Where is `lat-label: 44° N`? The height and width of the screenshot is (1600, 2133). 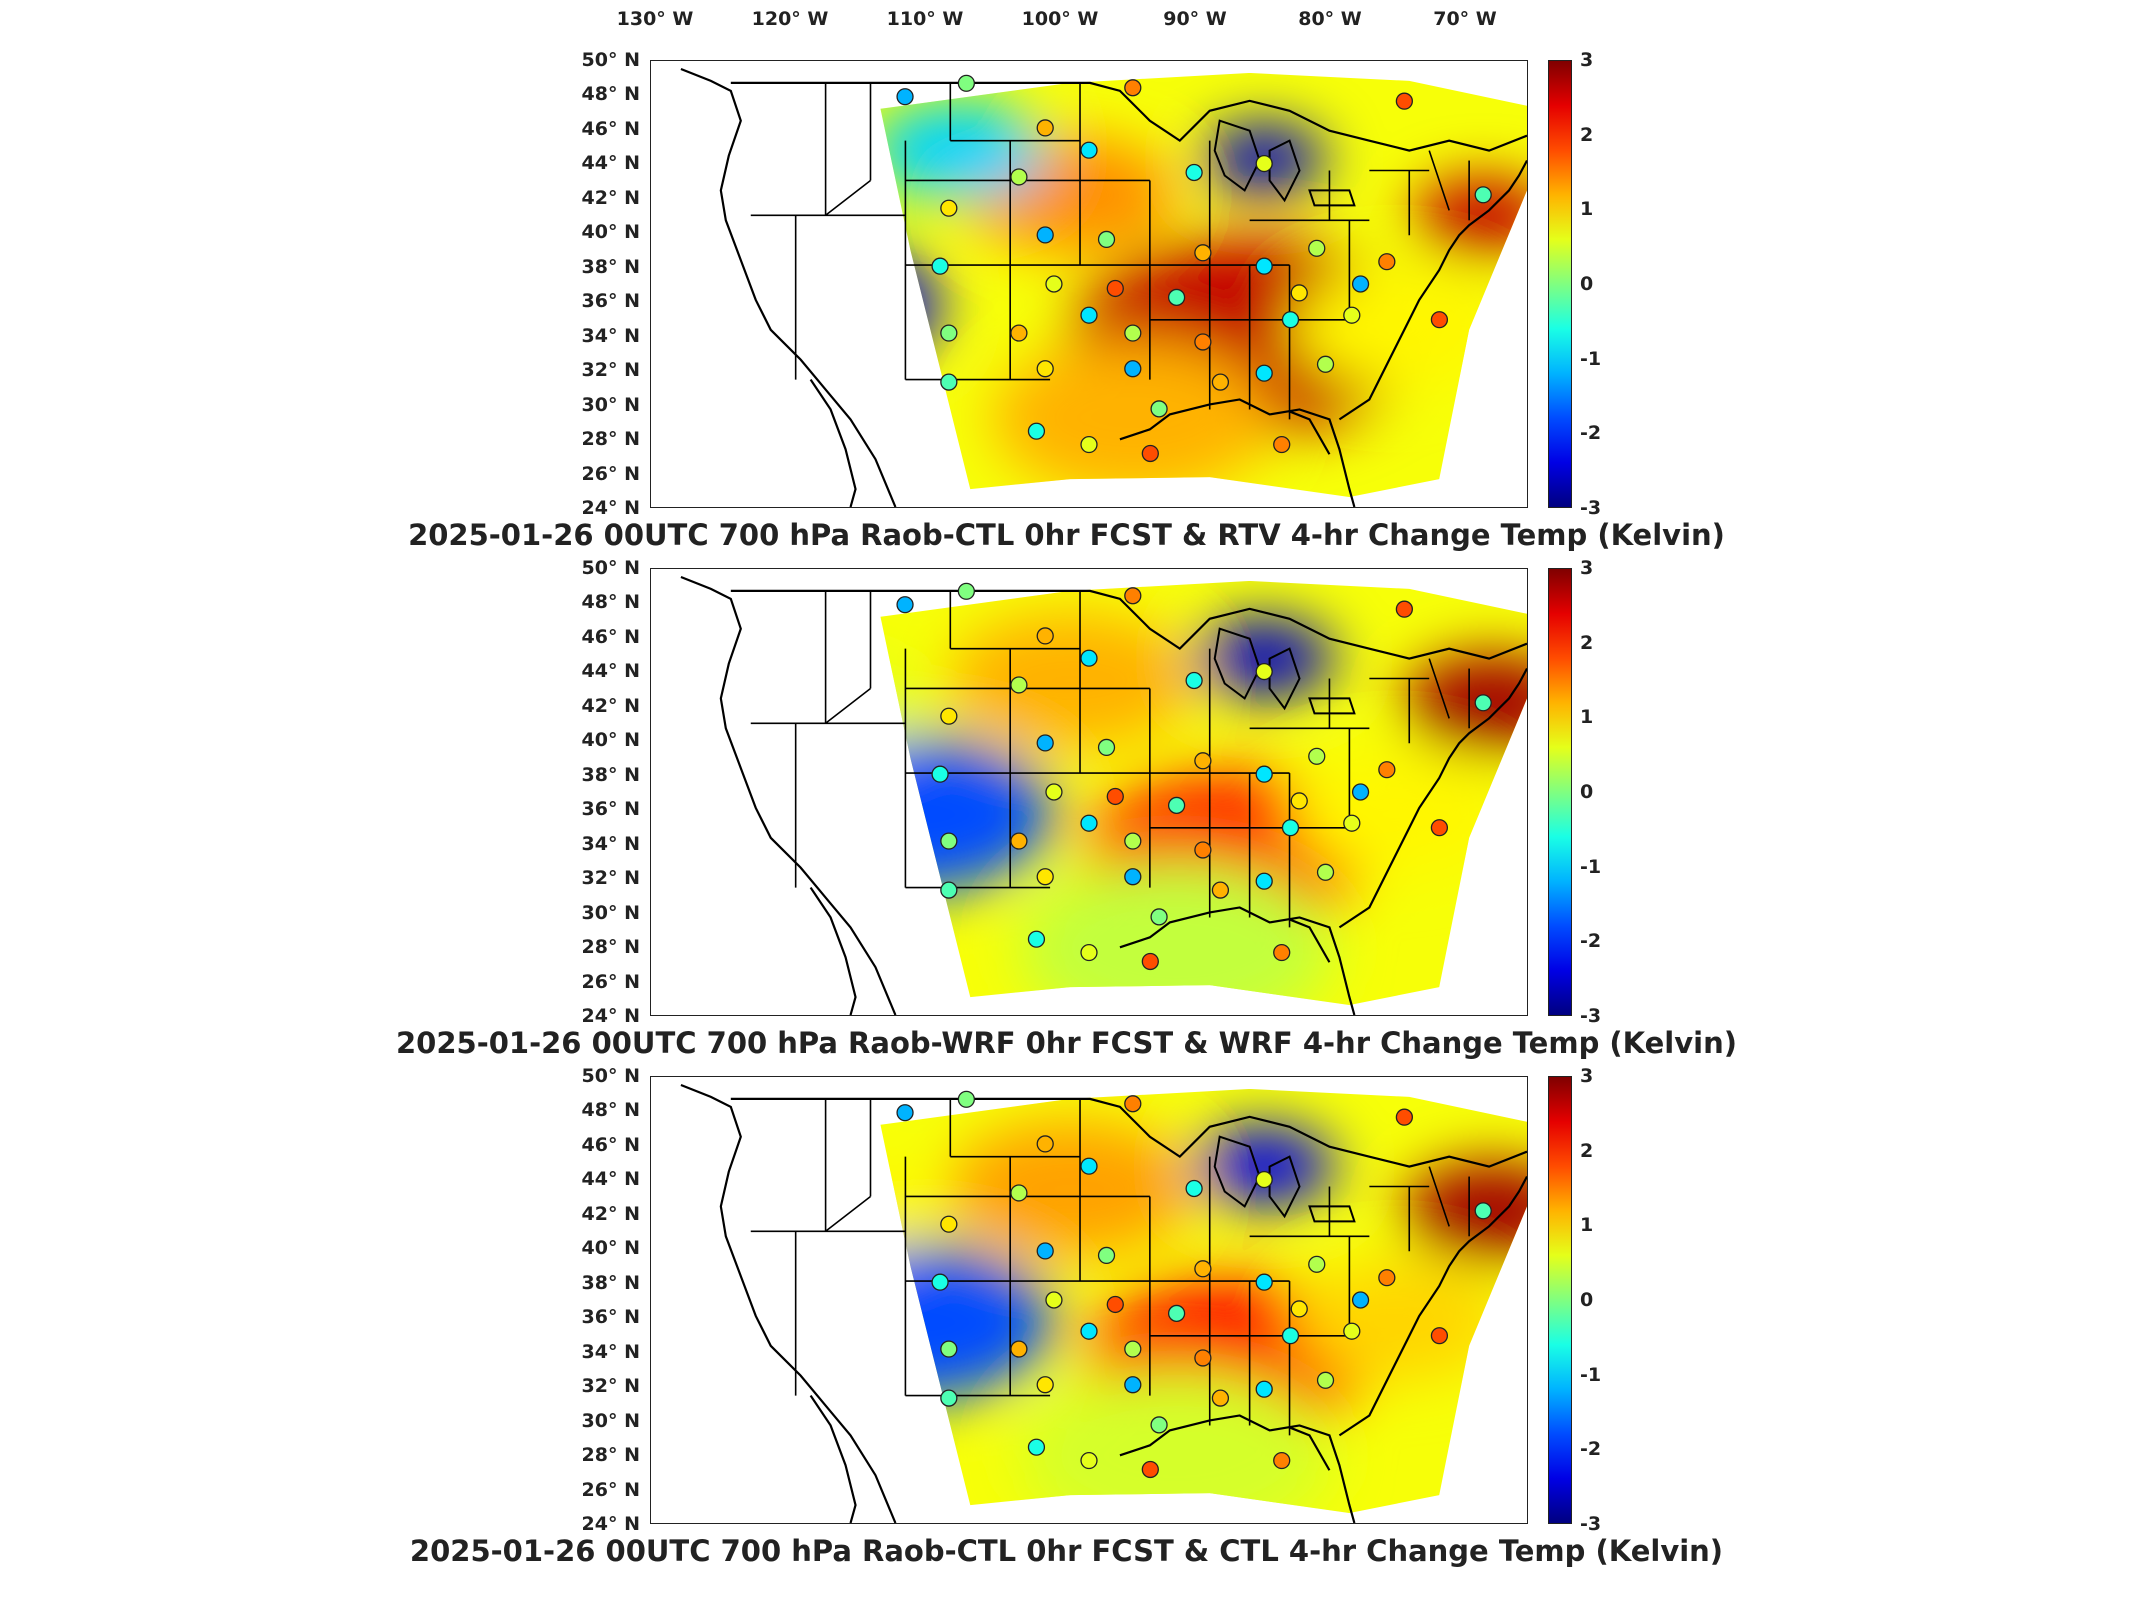 lat-label: 44° N is located at coordinates (610, 1179).